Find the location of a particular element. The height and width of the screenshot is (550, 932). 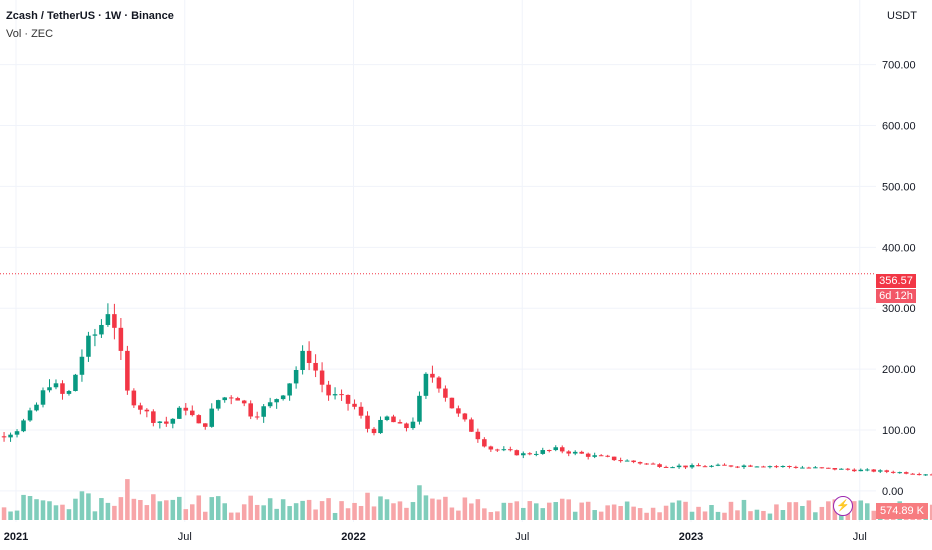

time-tick-label: 2021 is located at coordinates (16, 537).